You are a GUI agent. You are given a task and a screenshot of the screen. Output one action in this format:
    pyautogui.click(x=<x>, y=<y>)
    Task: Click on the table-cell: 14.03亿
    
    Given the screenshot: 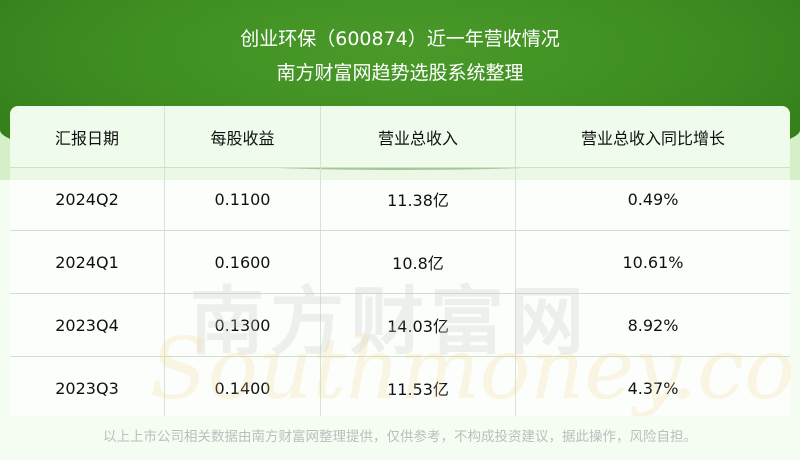 What is the action you would take?
    pyautogui.click(x=418, y=325)
    